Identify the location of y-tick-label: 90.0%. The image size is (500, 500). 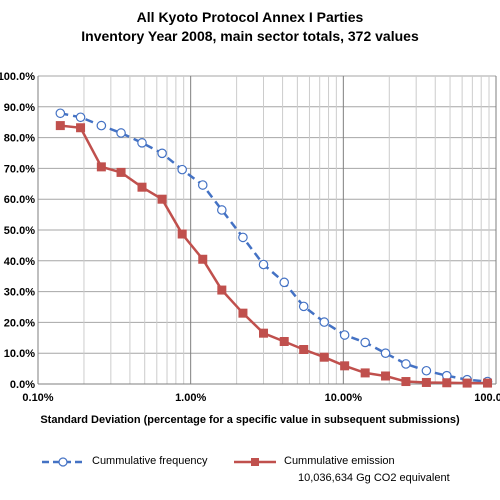
(19, 108).